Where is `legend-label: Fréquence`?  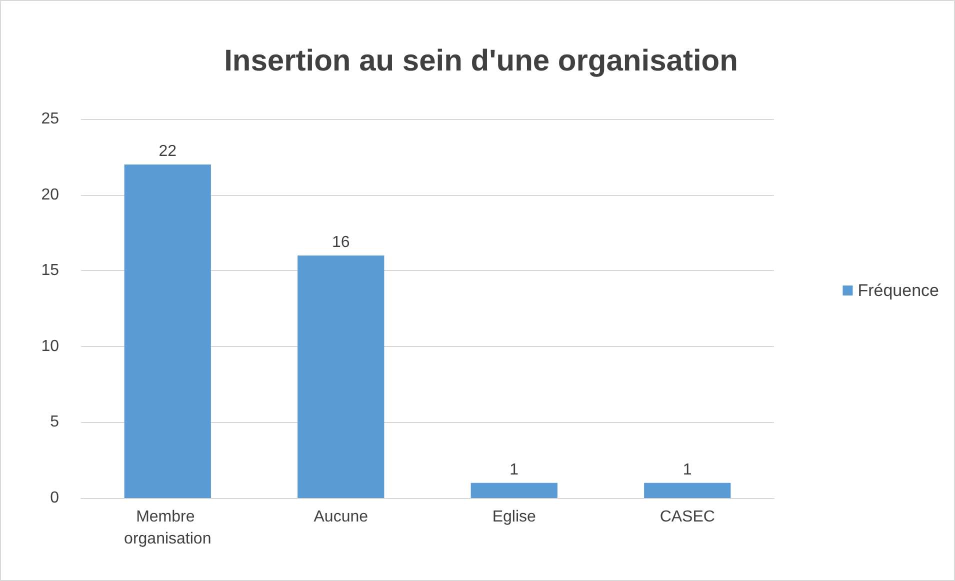 legend-label: Fréquence is located at coordinates (899, 290).